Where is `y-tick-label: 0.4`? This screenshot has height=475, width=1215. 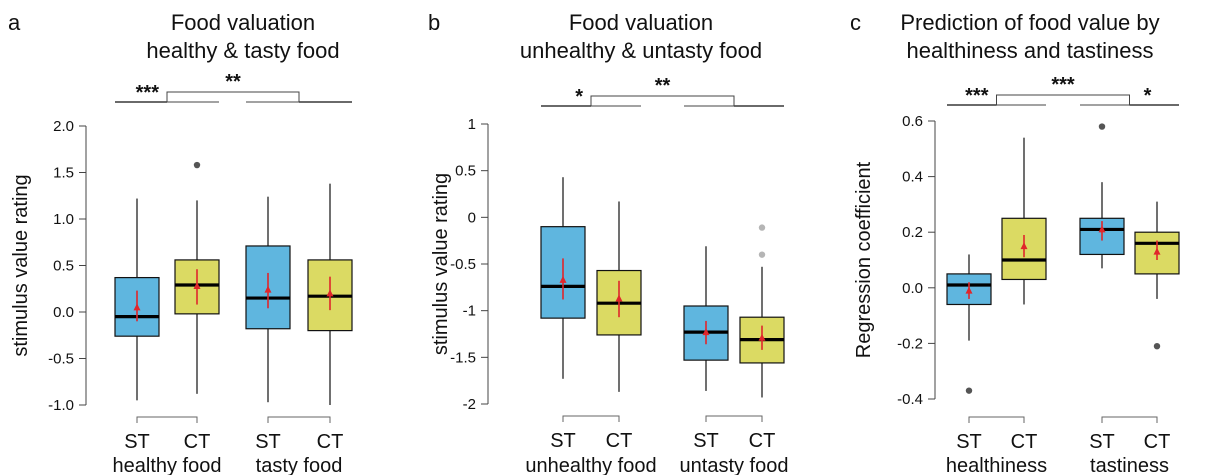
y-tick-label: 0.4 is located at coordinates (912, 177).